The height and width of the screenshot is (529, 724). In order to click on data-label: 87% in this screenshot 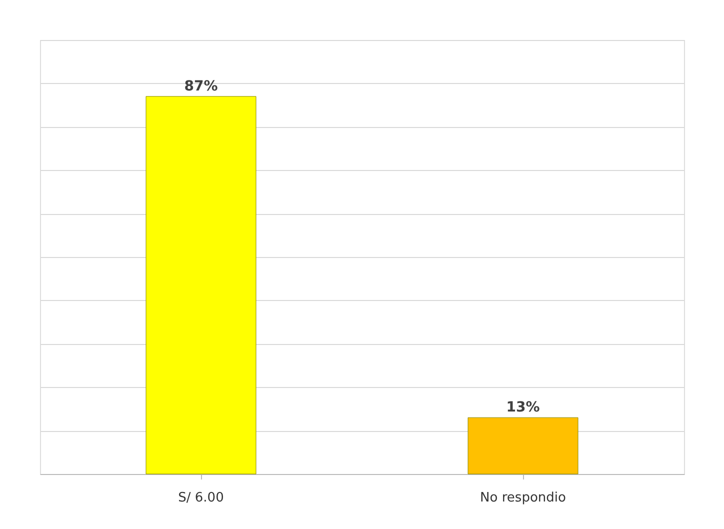, I will do `click(201, 86)`.